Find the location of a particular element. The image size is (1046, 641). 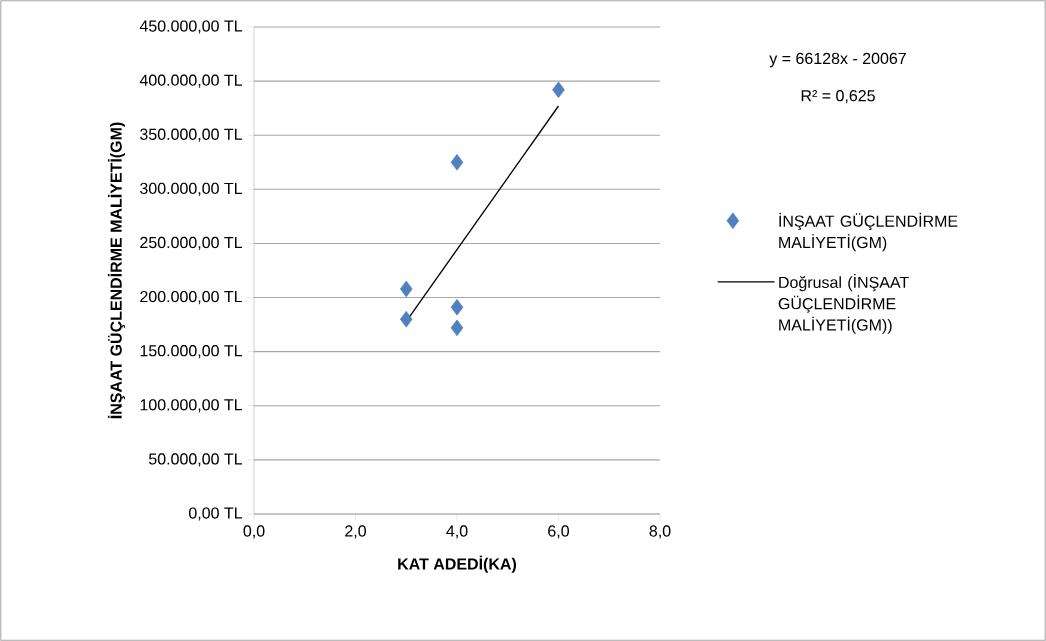

y-tick-label: 350.000,00 TL is located at coordinates (191, 135).